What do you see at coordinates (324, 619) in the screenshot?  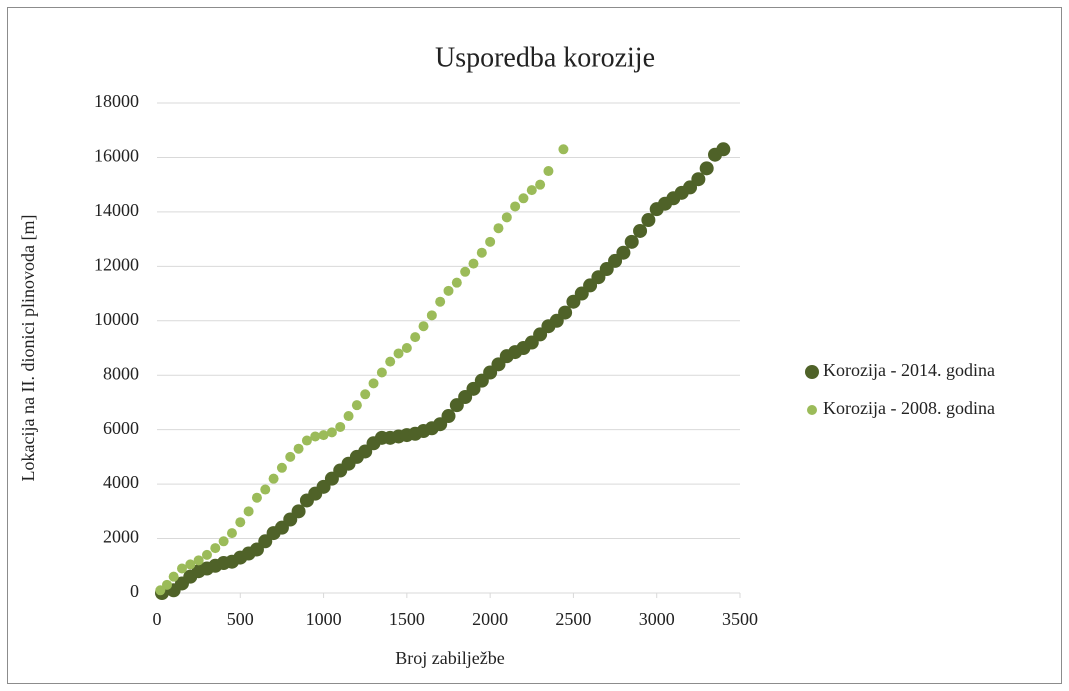 I see `x-tick-label: 1000` at bounding box center [324, 619].